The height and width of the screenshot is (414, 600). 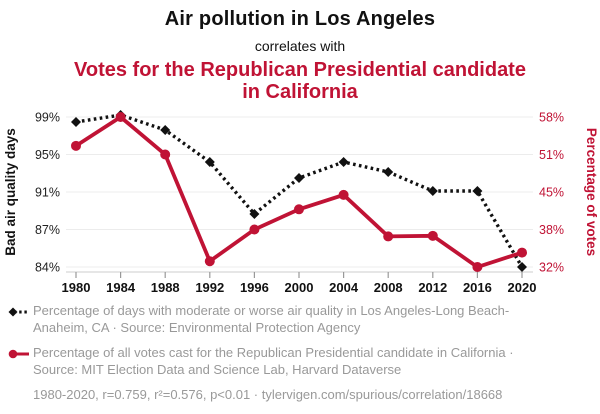 I want to click on air-quality-series-icon, so click(x=18, y=312).